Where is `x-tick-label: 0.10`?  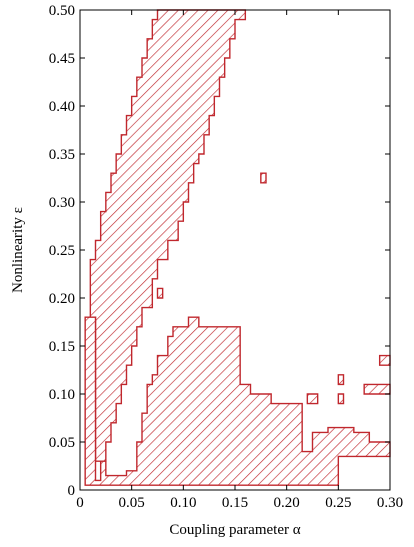
x-tick-label: 0.10 is located at coordinates (183, 503).